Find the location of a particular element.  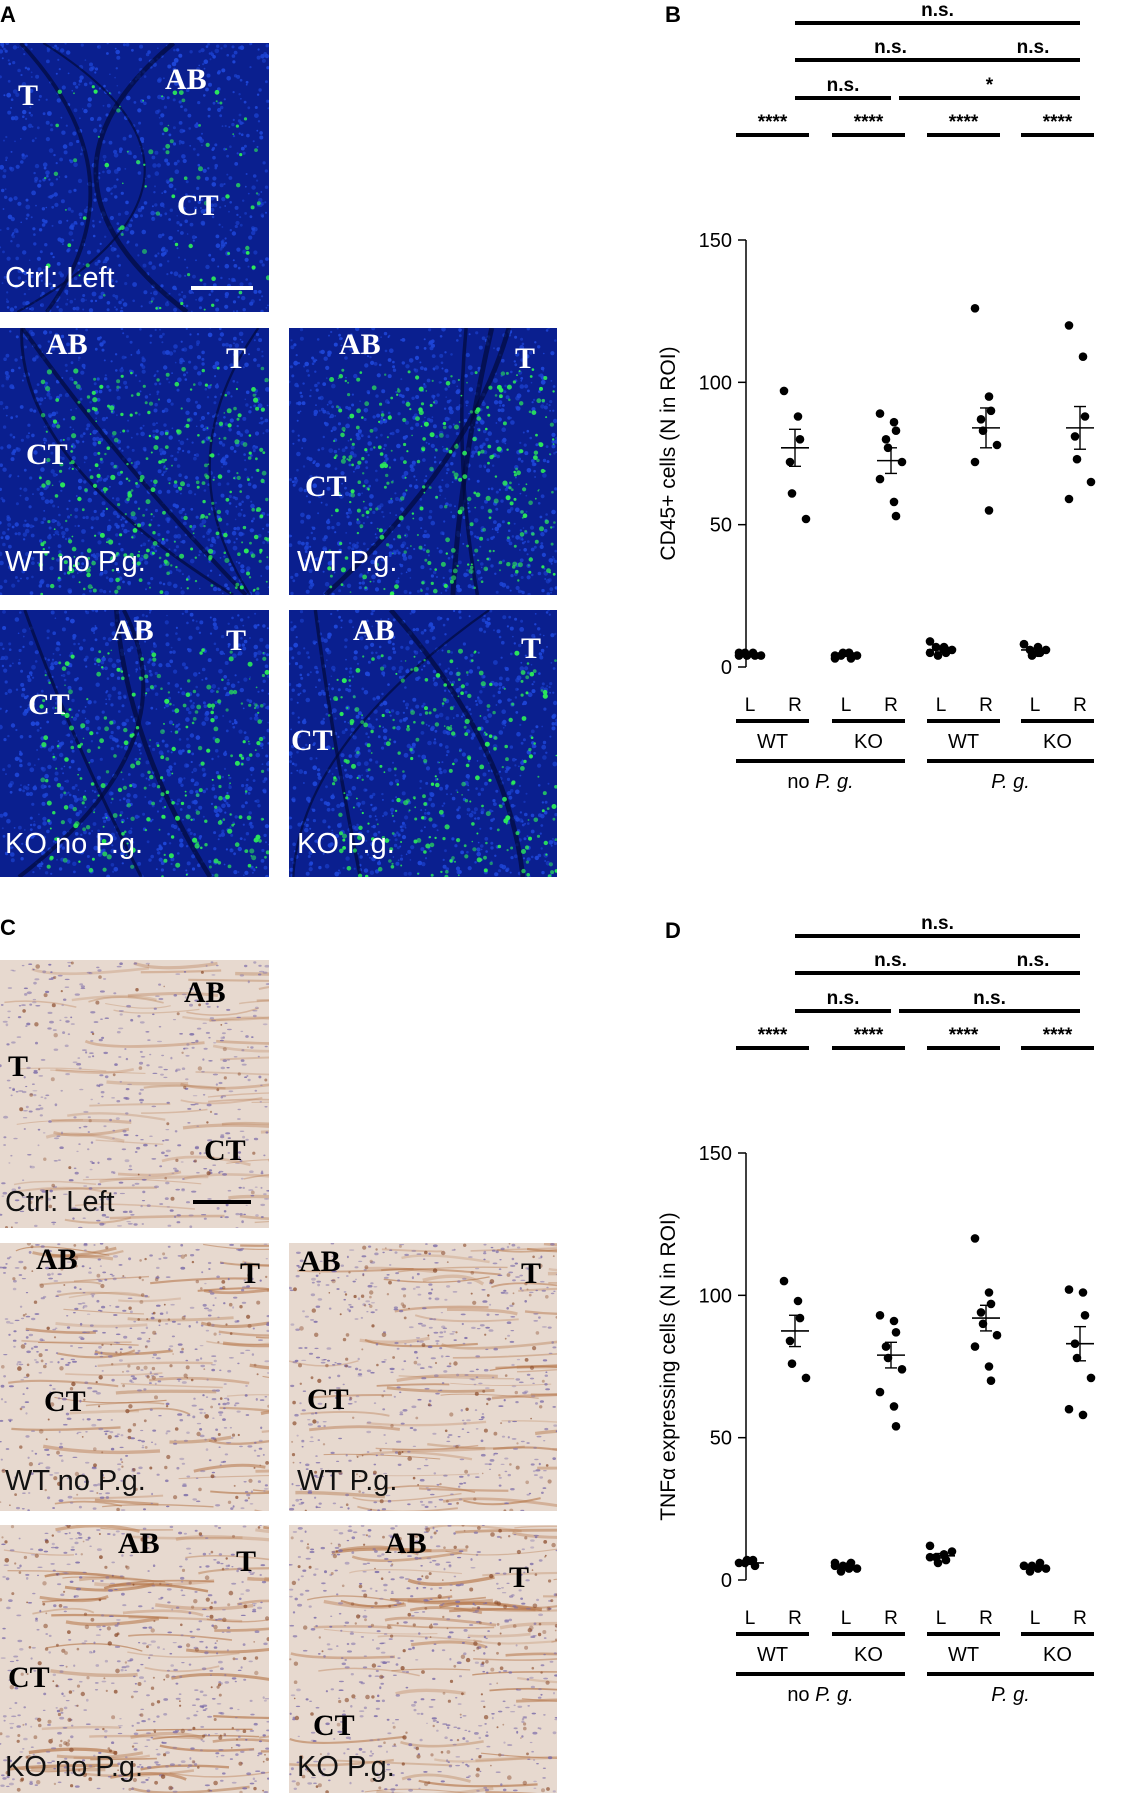

micrograph-a-ko-no-pg: AB T CT KO no P.g. is located at coordinates (134, 743).